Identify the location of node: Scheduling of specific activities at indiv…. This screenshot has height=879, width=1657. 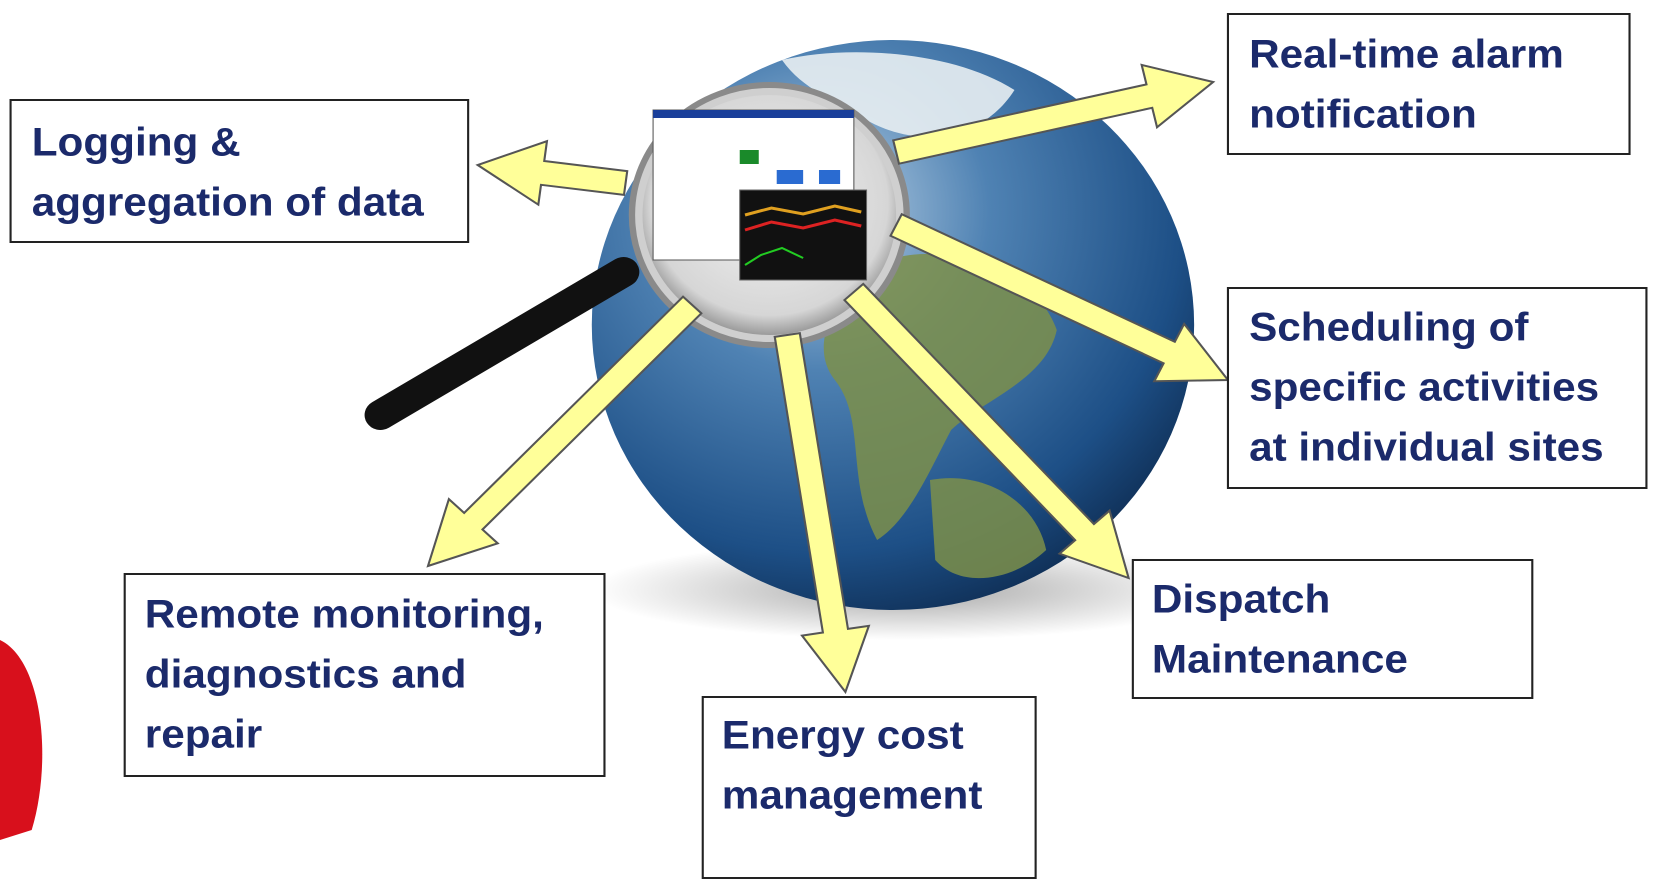
(1437, 388).